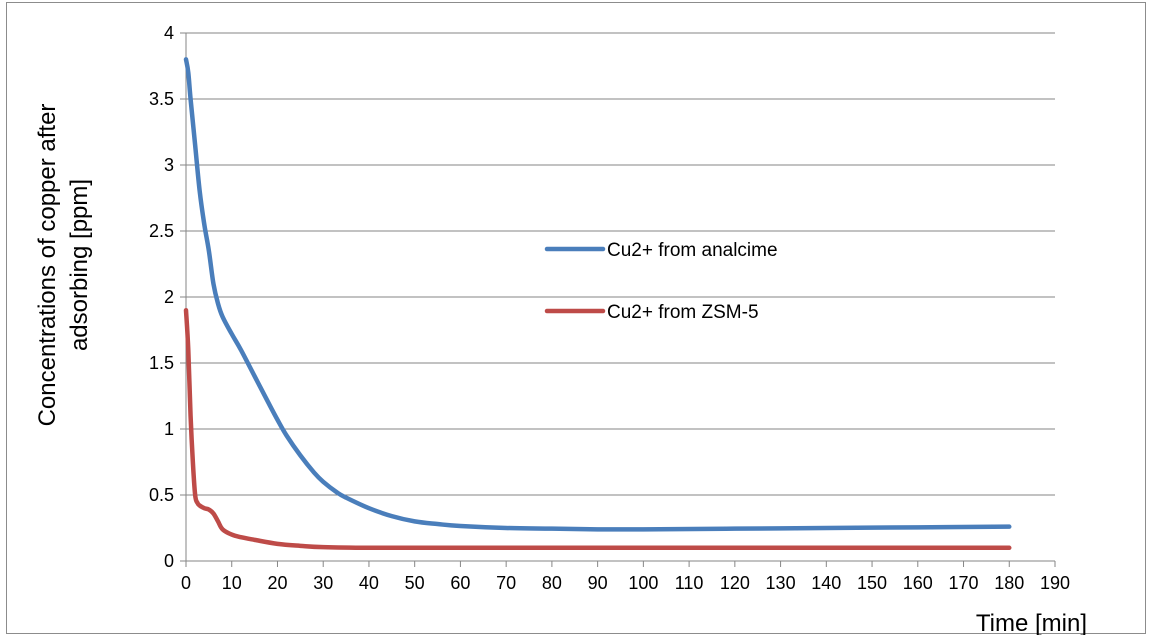  Describe the element at coordinates (161, 363) in the screenshot. I see `y-tick-label: 1.5` at that location.